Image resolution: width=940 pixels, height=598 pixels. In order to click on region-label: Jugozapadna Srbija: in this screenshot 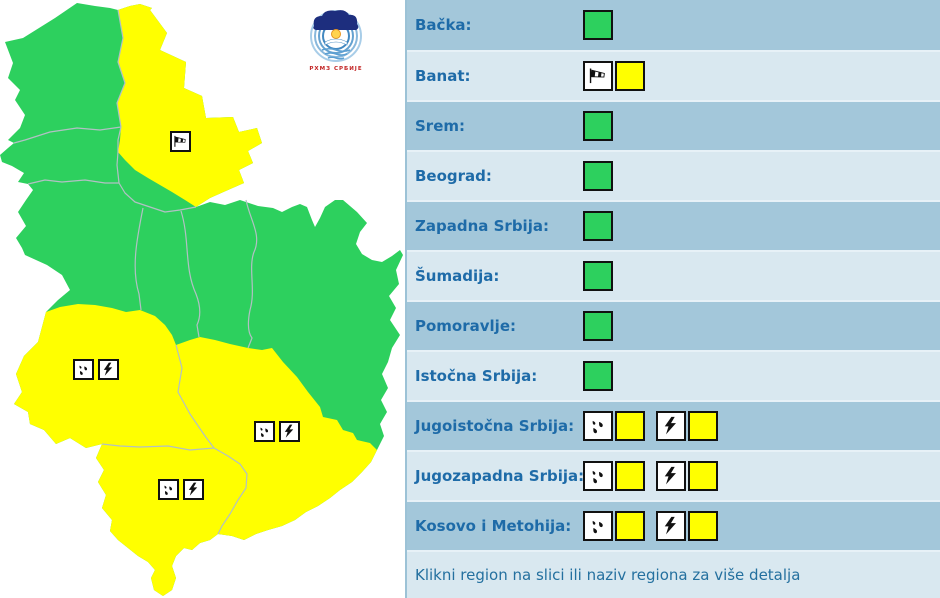, I will do `click(500, 476)`.